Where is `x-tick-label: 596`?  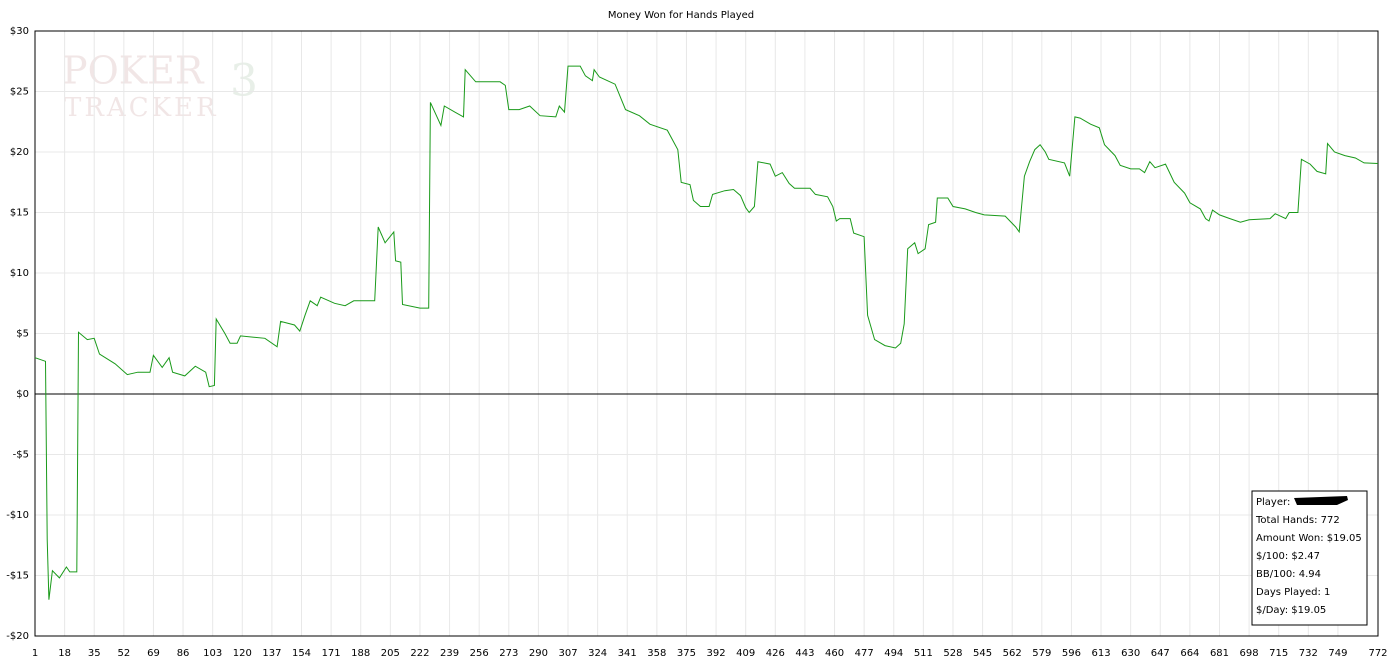 x-tick-label: 596 is located at coordinates (1071, 653).